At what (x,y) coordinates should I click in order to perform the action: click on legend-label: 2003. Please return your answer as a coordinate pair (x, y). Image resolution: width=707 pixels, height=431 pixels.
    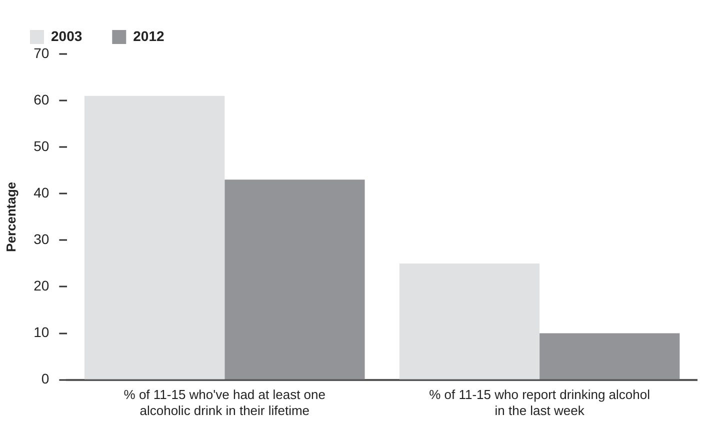
    Looking at the image, I should click on (66, 36).